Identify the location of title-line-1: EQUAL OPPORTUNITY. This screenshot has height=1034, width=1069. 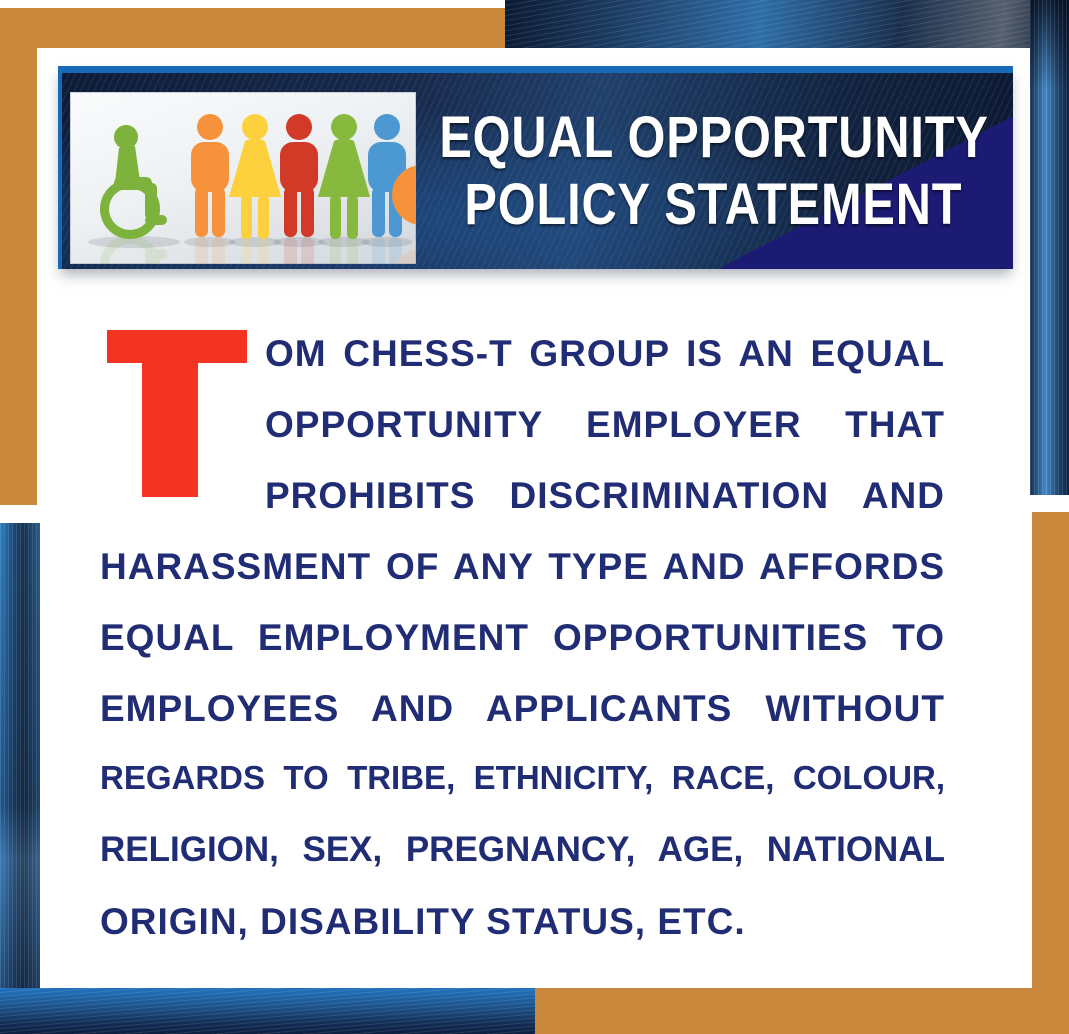
(713, 137).